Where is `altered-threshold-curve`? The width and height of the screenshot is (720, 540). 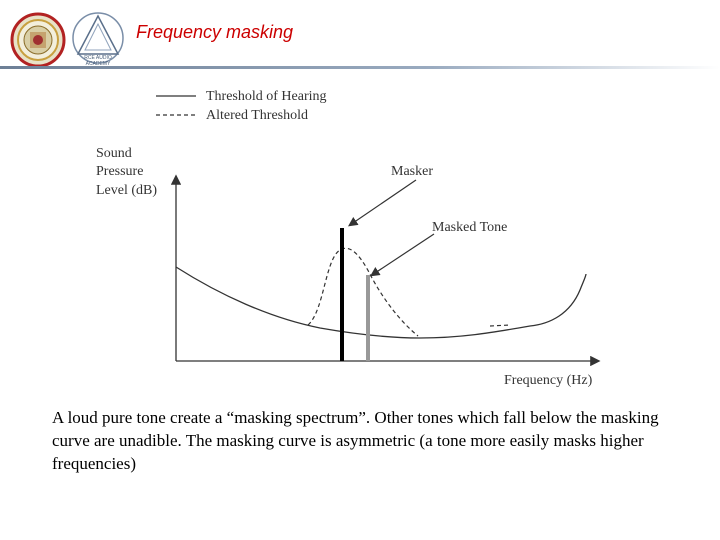 altered-threshold-curve is located at coordinates (363, 292).